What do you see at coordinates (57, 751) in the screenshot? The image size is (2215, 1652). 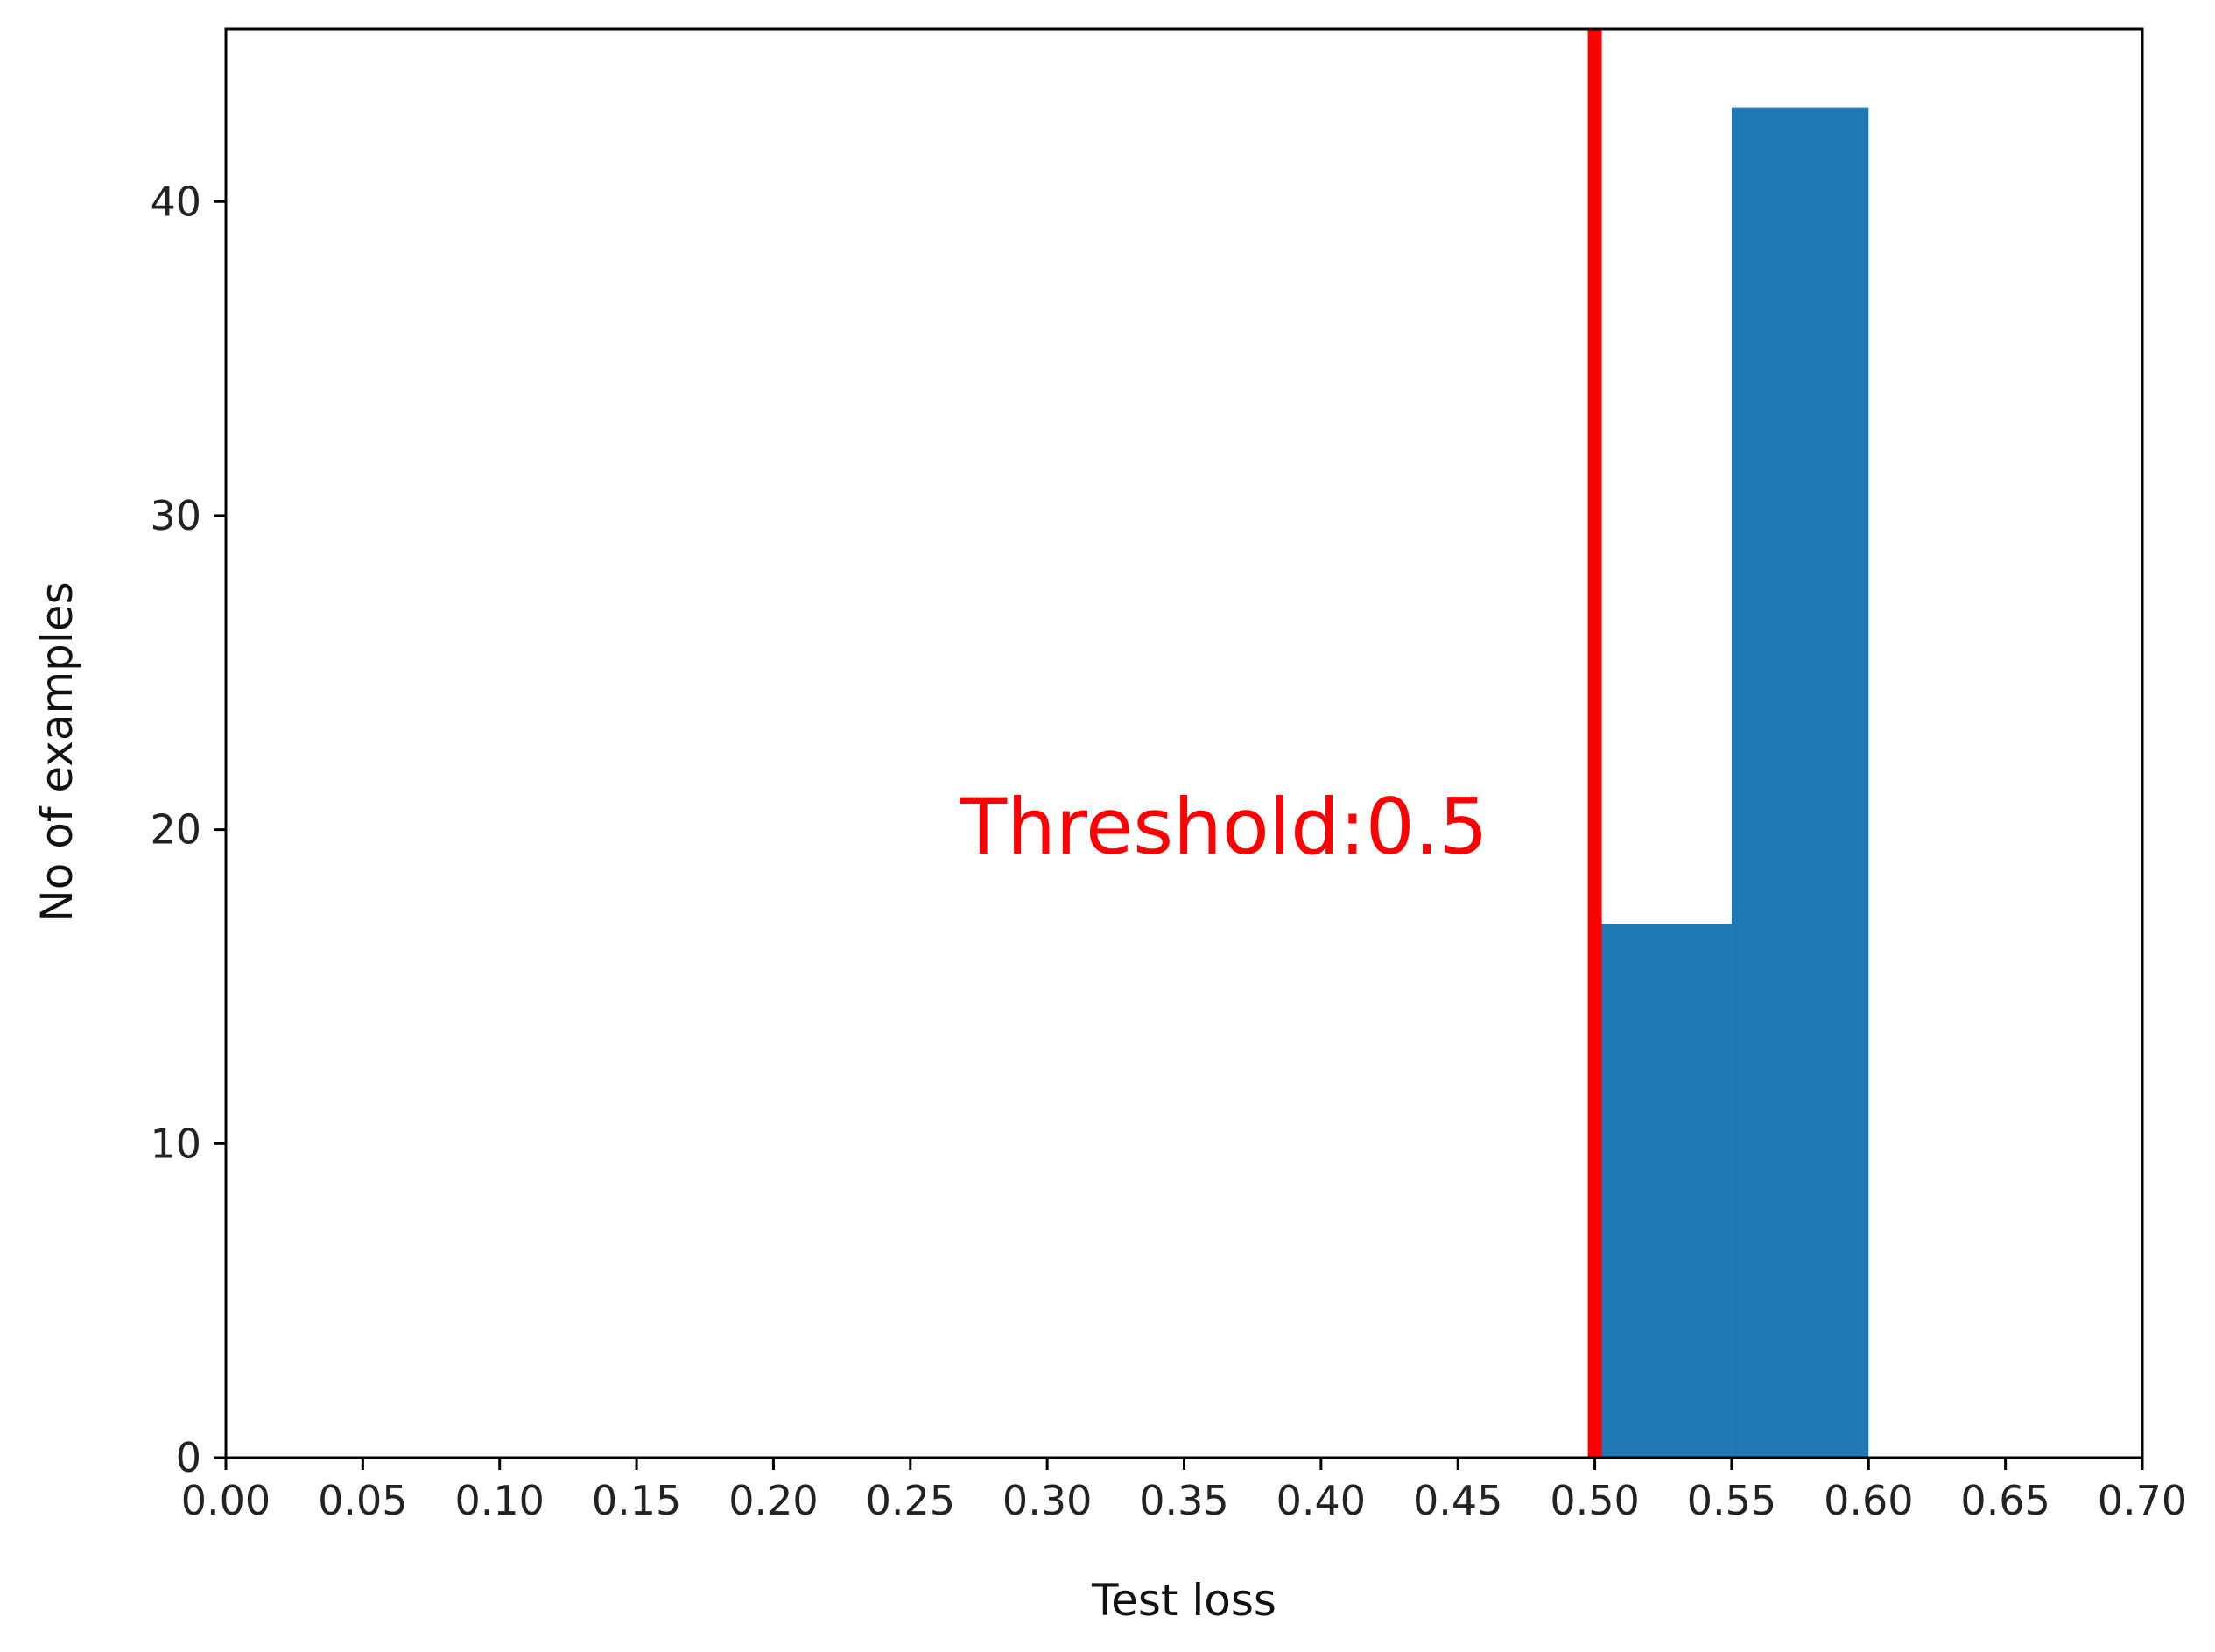 I see `y-axis-label: No of examples` at bounding box center [57, 751].